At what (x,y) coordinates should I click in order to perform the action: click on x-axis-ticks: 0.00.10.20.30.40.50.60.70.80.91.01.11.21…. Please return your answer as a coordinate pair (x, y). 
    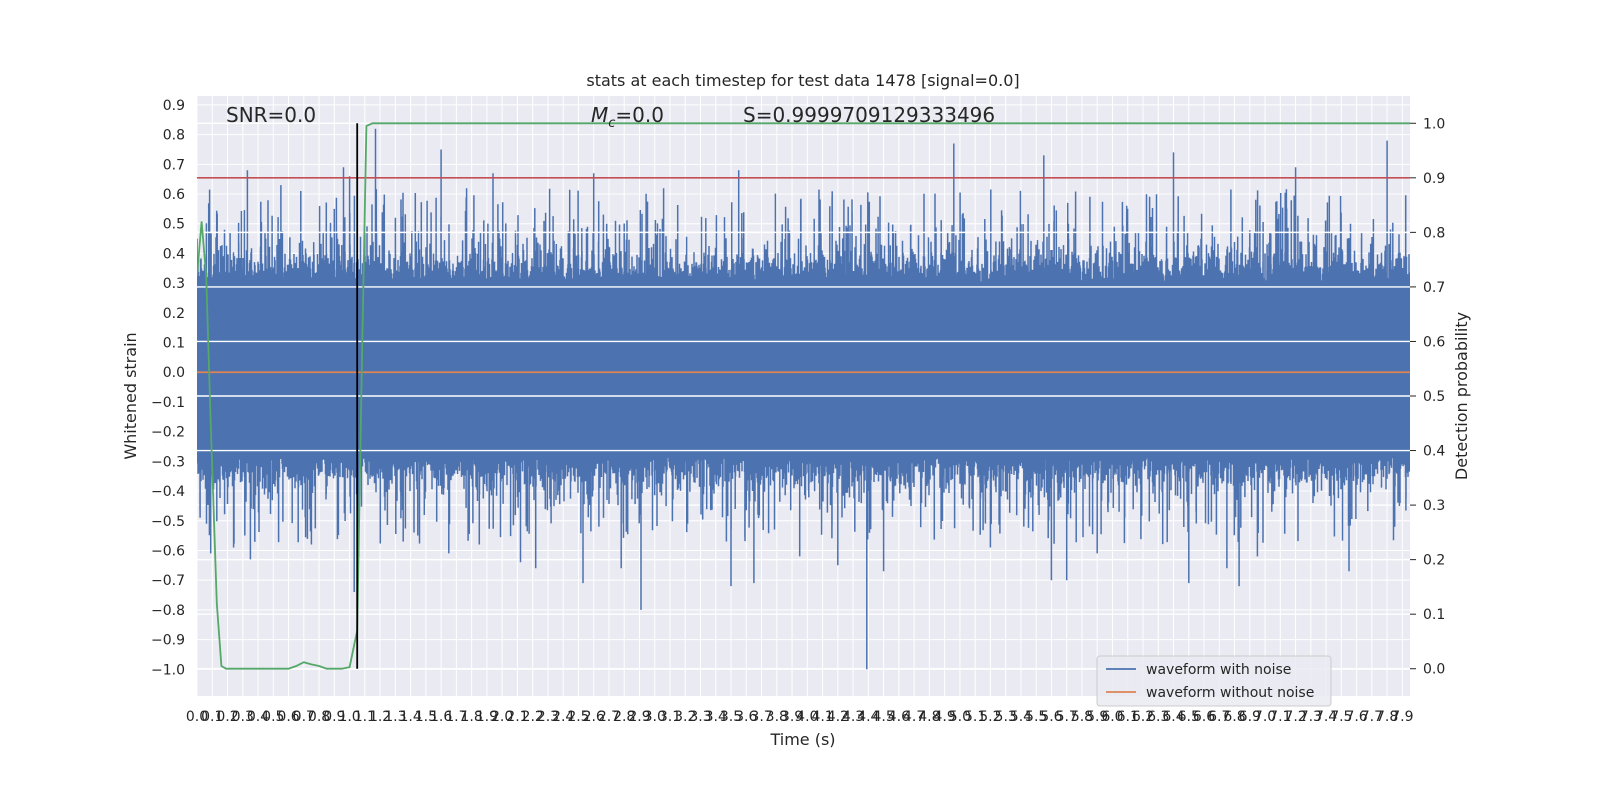
    Looking at the image, I should click on (800, 717).